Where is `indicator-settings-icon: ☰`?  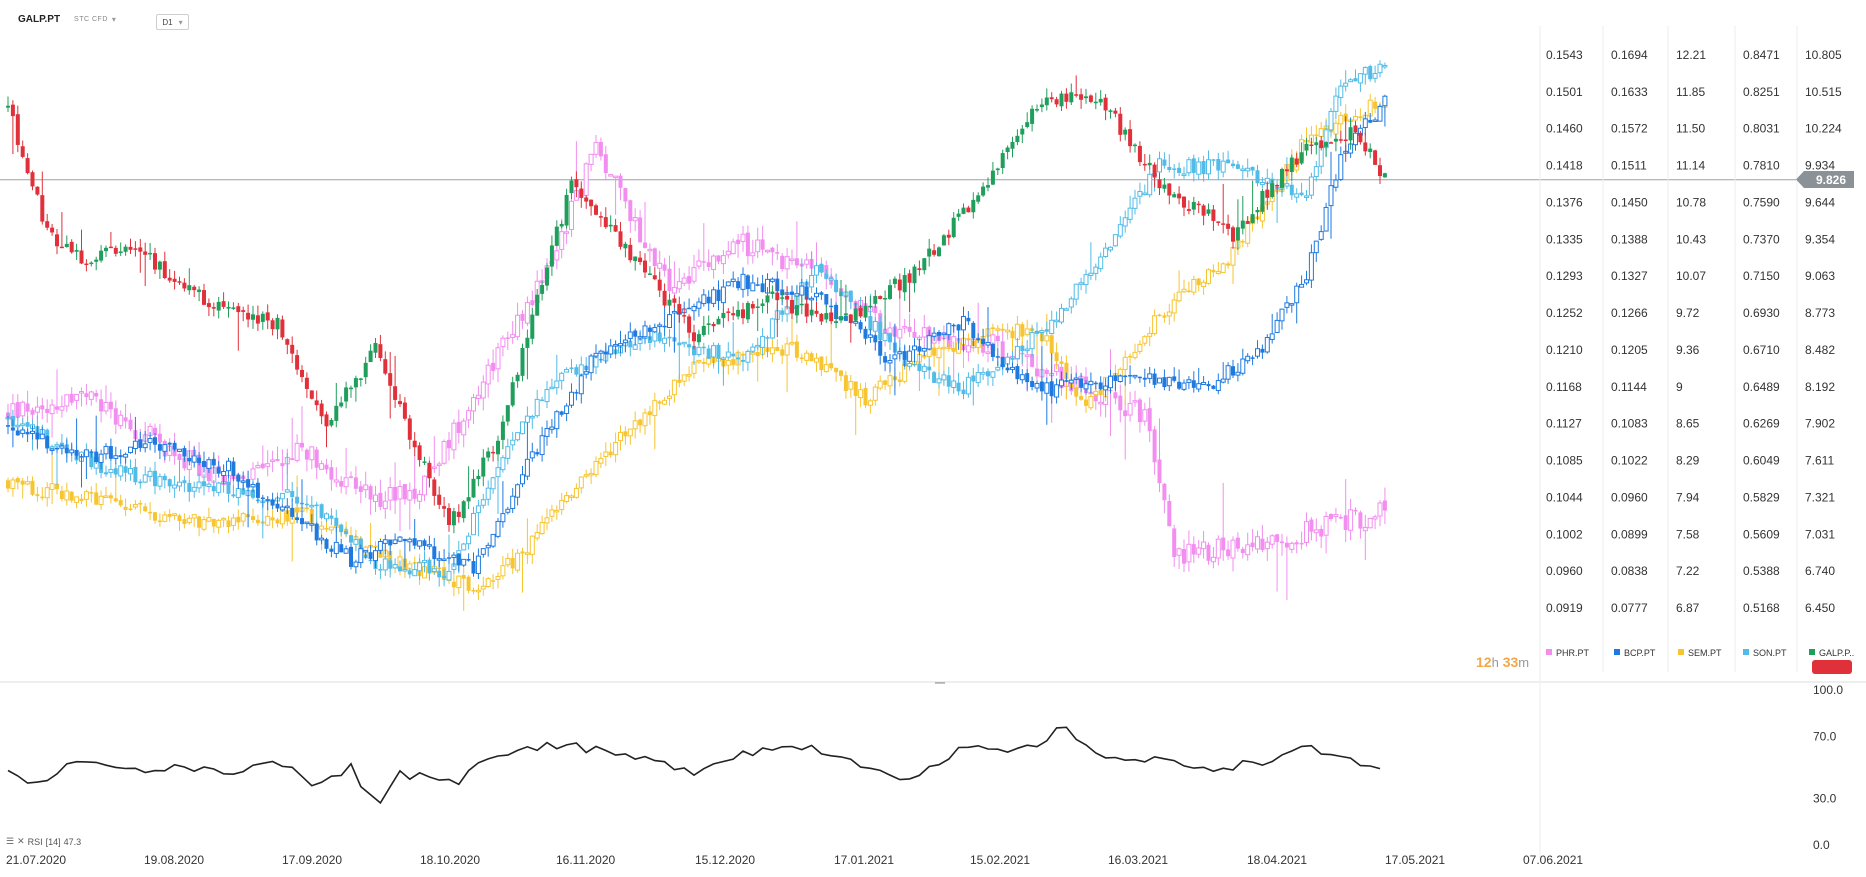 indicator-settings-icon: ☰ is located at coordinates (10, 841).